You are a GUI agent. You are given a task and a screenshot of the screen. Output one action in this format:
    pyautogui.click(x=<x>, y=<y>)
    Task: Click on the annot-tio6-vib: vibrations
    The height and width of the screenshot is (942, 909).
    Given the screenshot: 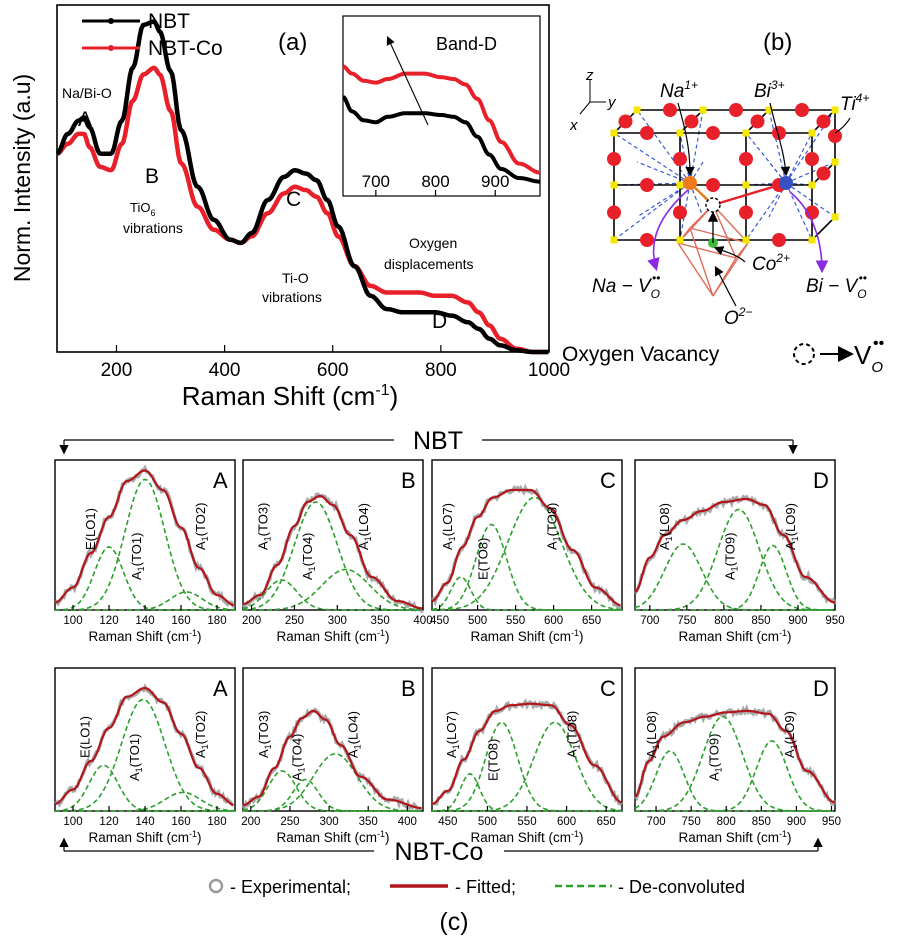 What is the action you would take?
    pyautogui.click(x=153, y=228)
    